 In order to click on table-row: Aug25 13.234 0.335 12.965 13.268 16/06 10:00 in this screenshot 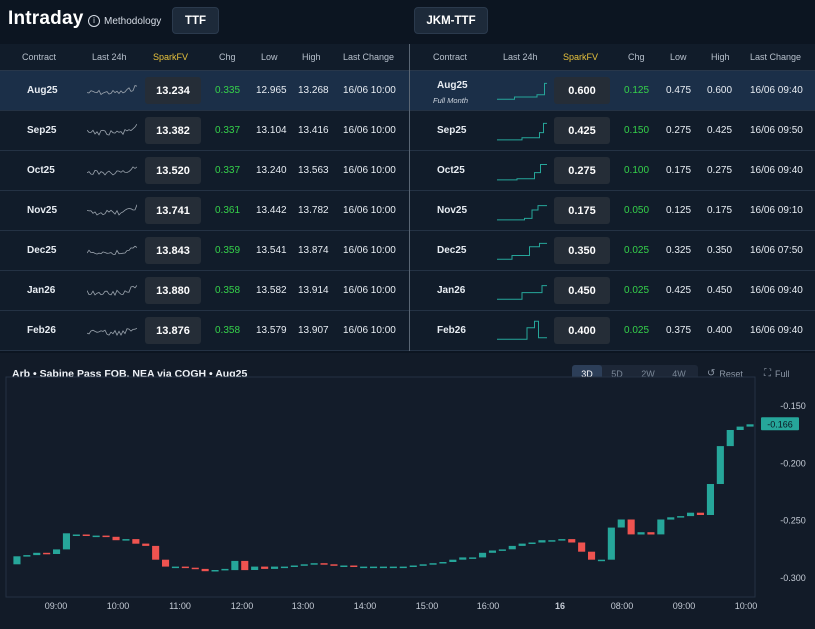, I will do `click(204, 91)`.